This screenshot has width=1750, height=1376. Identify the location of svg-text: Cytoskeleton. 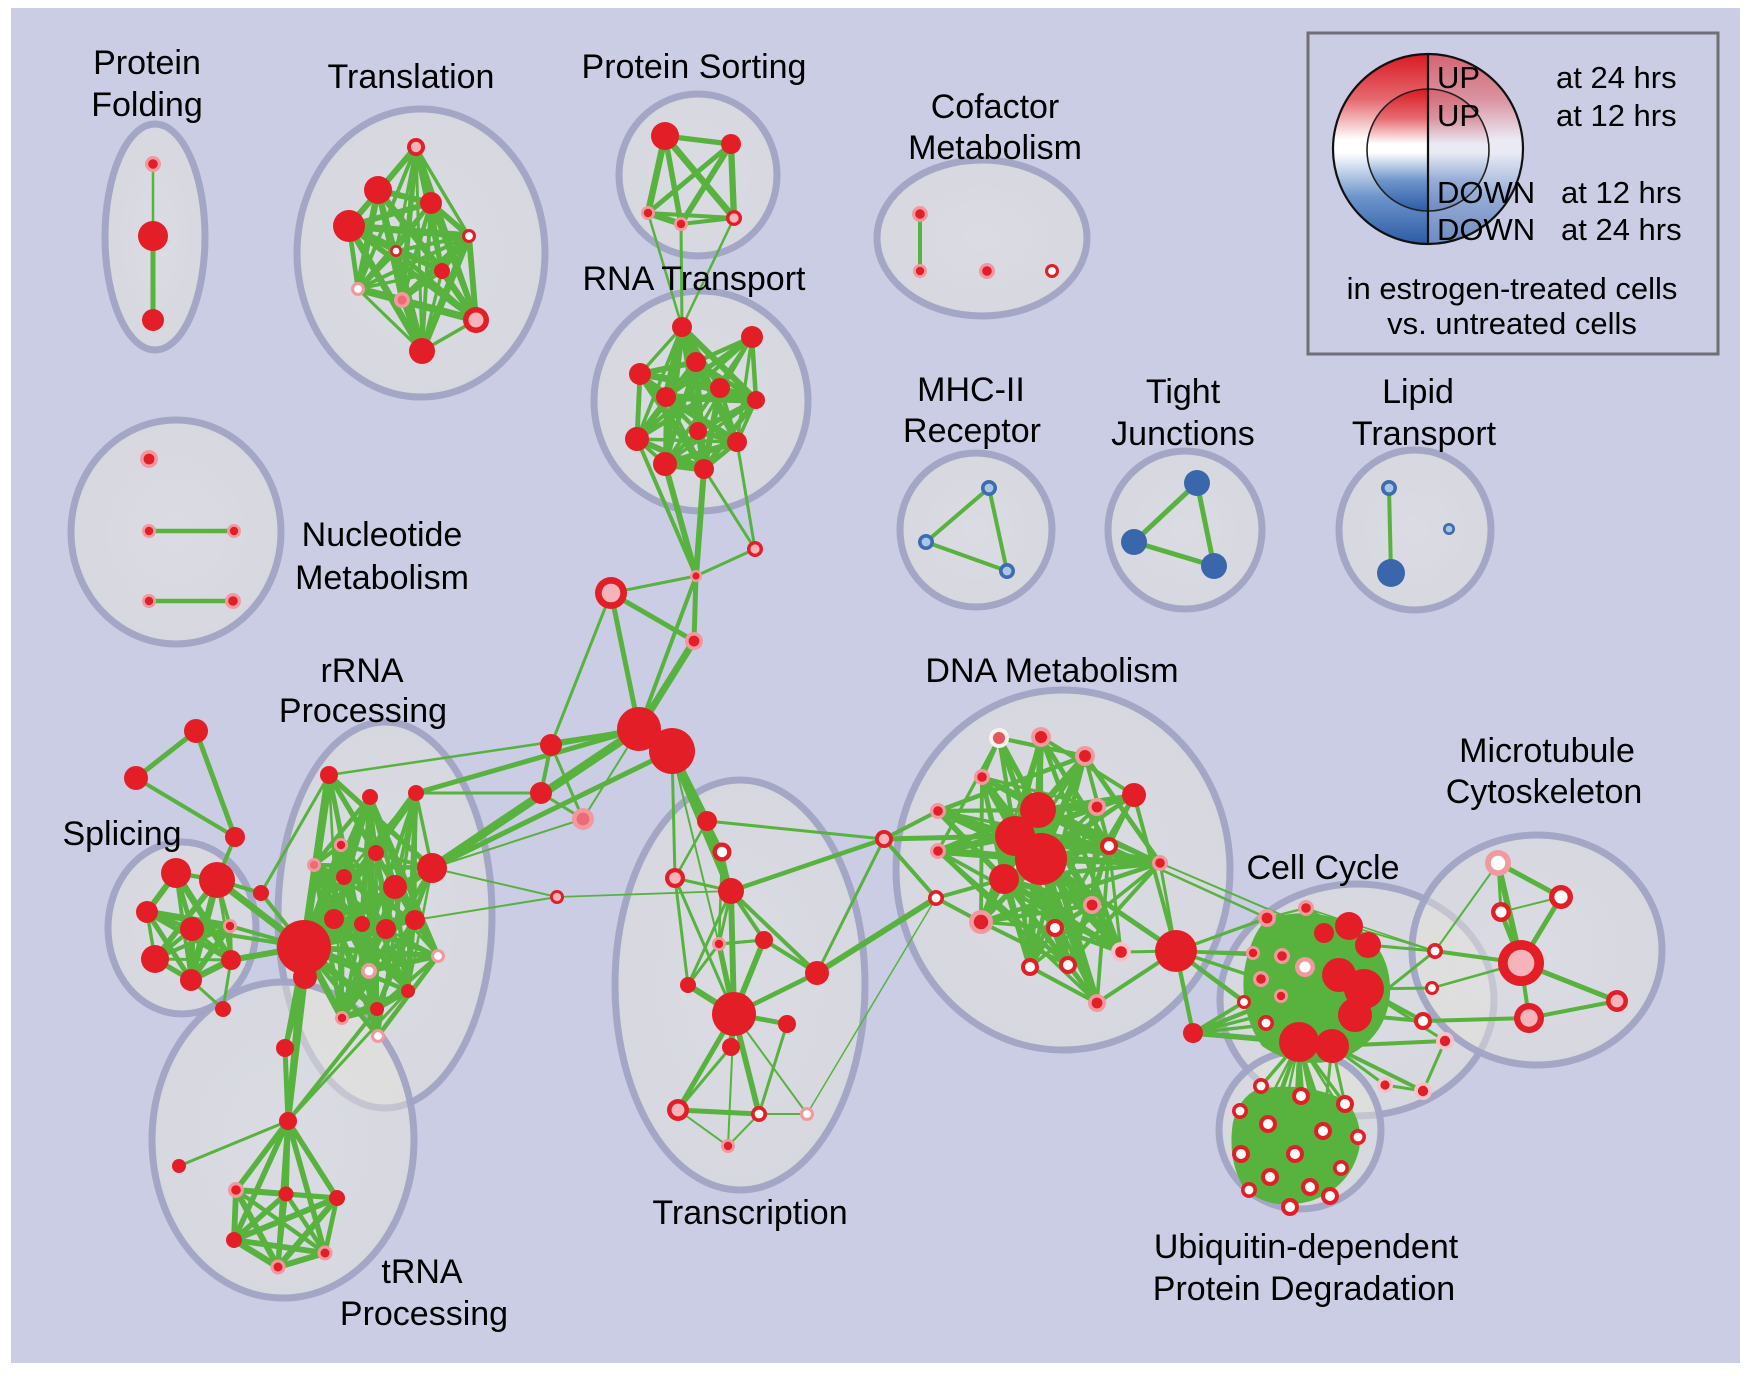
(1544, 792).